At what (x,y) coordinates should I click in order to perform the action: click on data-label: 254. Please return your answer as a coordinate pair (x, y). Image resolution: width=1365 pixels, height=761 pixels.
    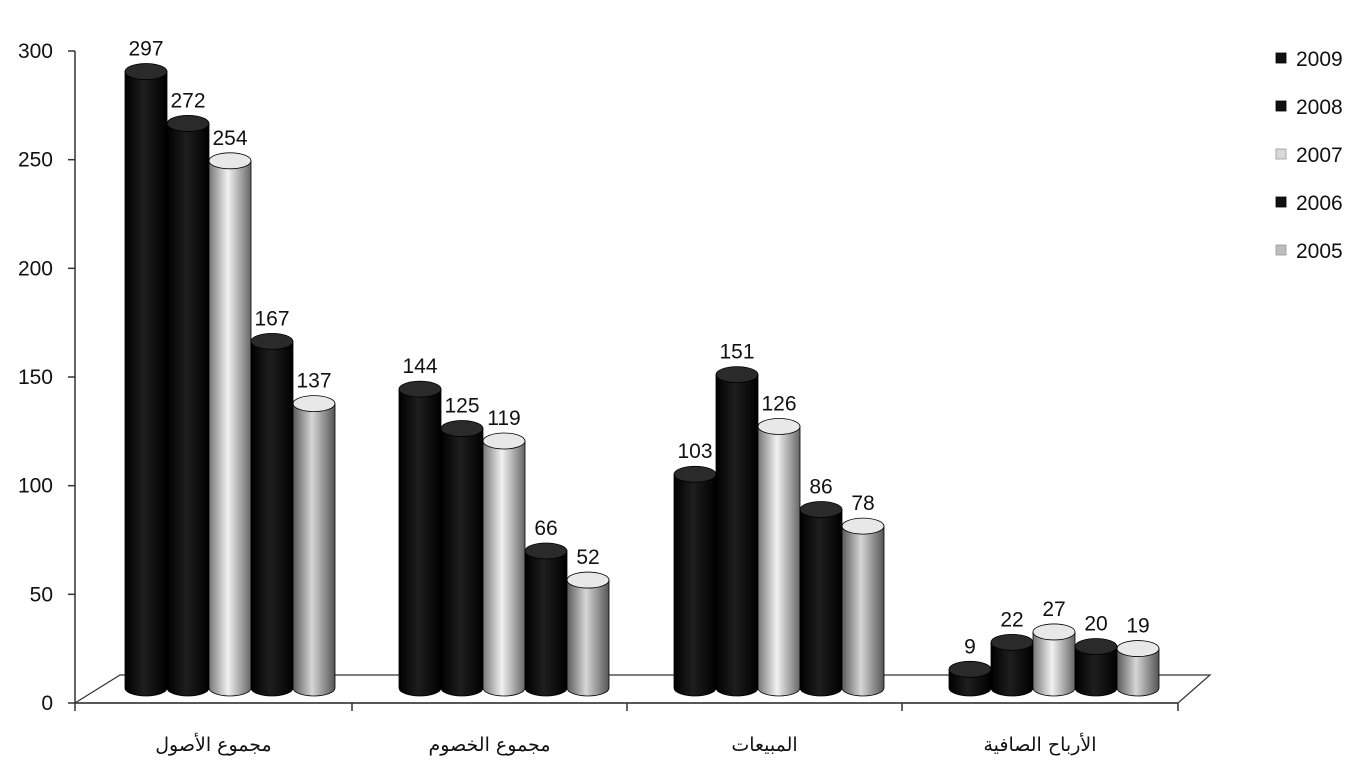
    Looking at the image, I should click on (229, 138).